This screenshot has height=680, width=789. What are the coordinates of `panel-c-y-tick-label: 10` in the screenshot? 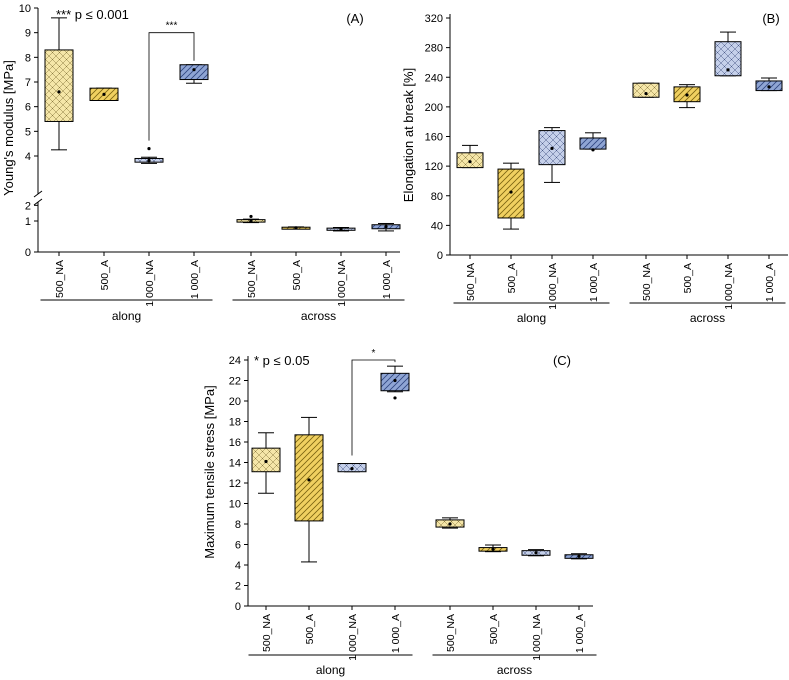 It's located at (235, 505).